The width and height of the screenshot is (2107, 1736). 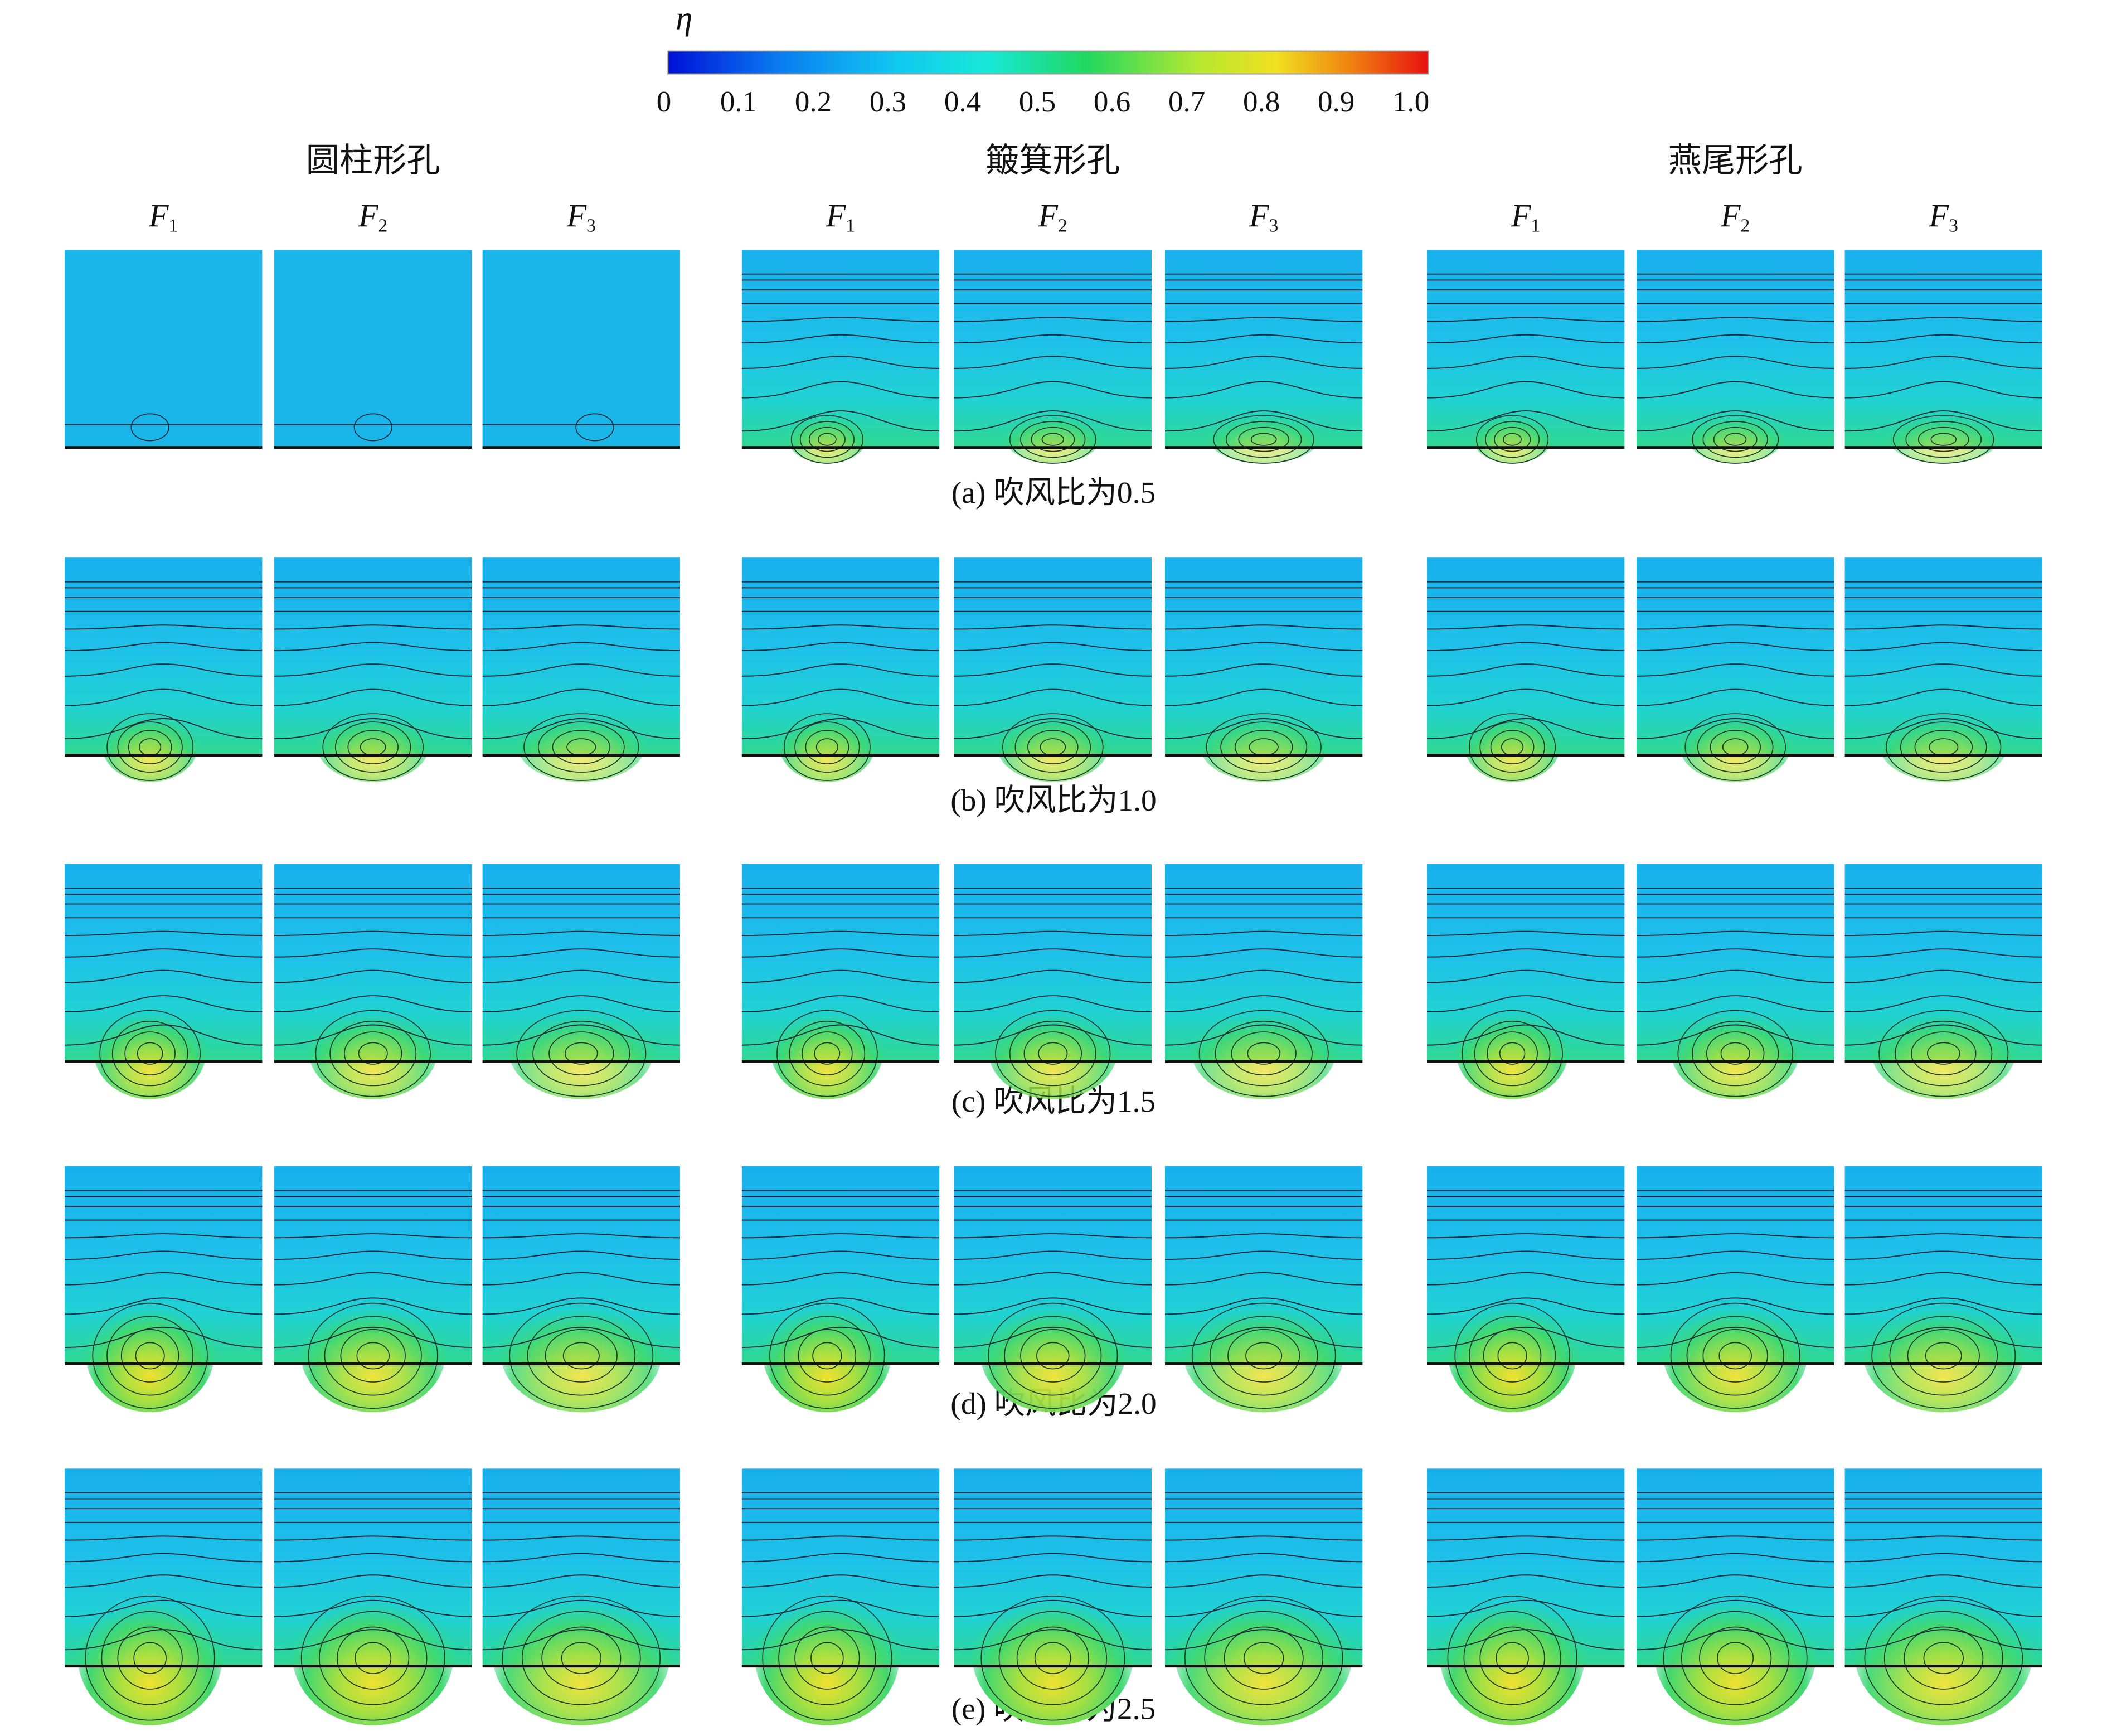 I want to click on panel-label: F1, so click(x=163, y=217).